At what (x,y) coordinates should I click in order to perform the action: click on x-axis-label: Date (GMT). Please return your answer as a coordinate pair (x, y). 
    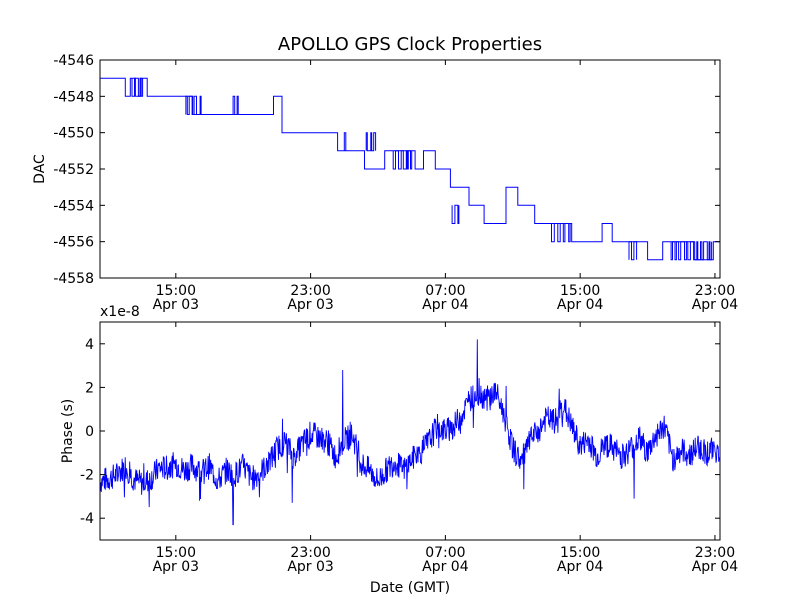
    Looking at the image, I should click on (410, 588).